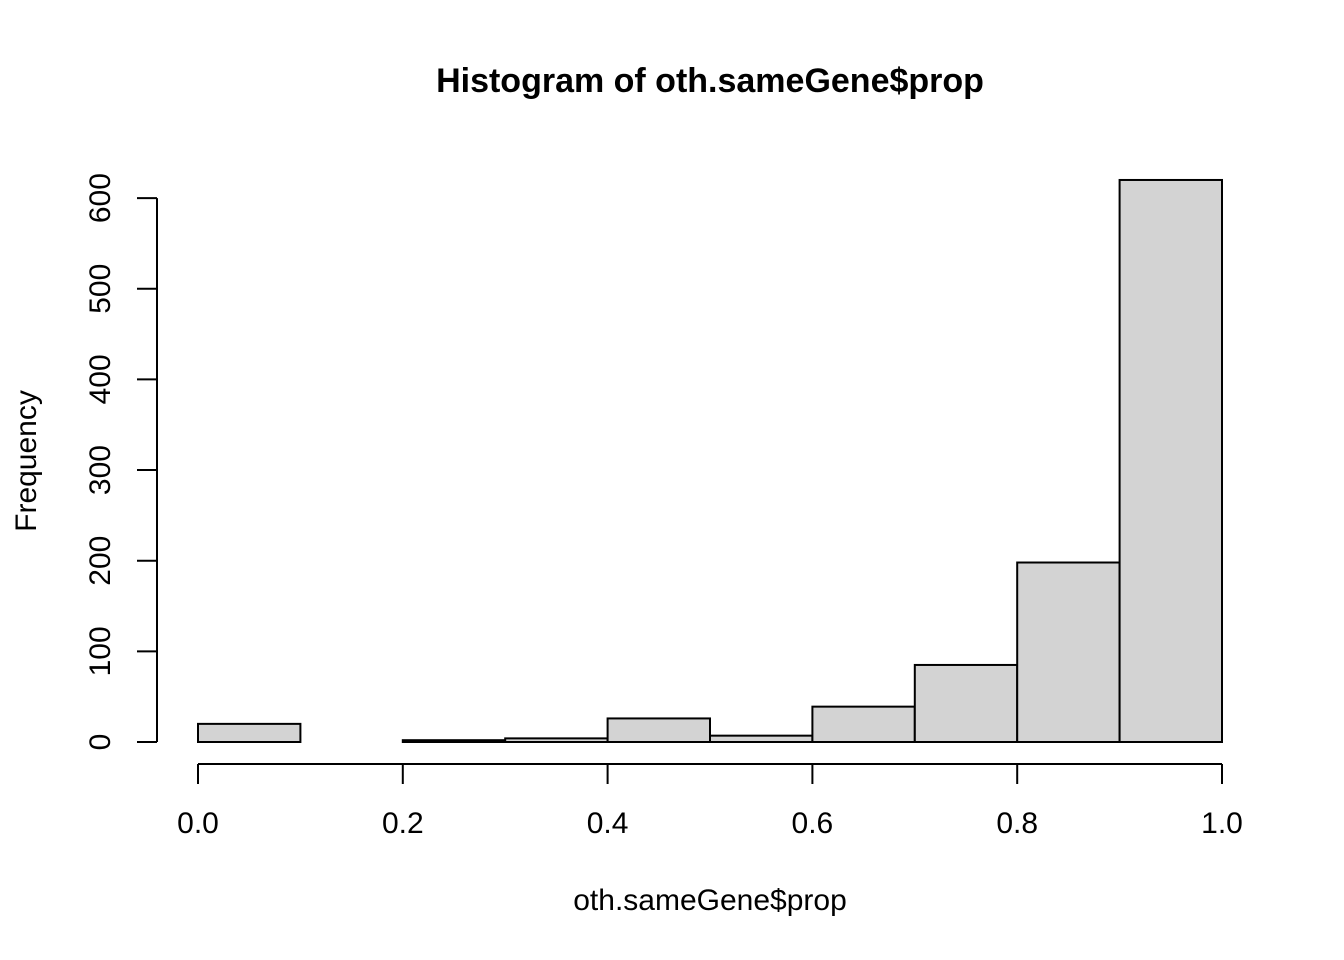 This screenshot has width=1344, height=960. I want to click on y-tick-label: 100, so click(100, 651).